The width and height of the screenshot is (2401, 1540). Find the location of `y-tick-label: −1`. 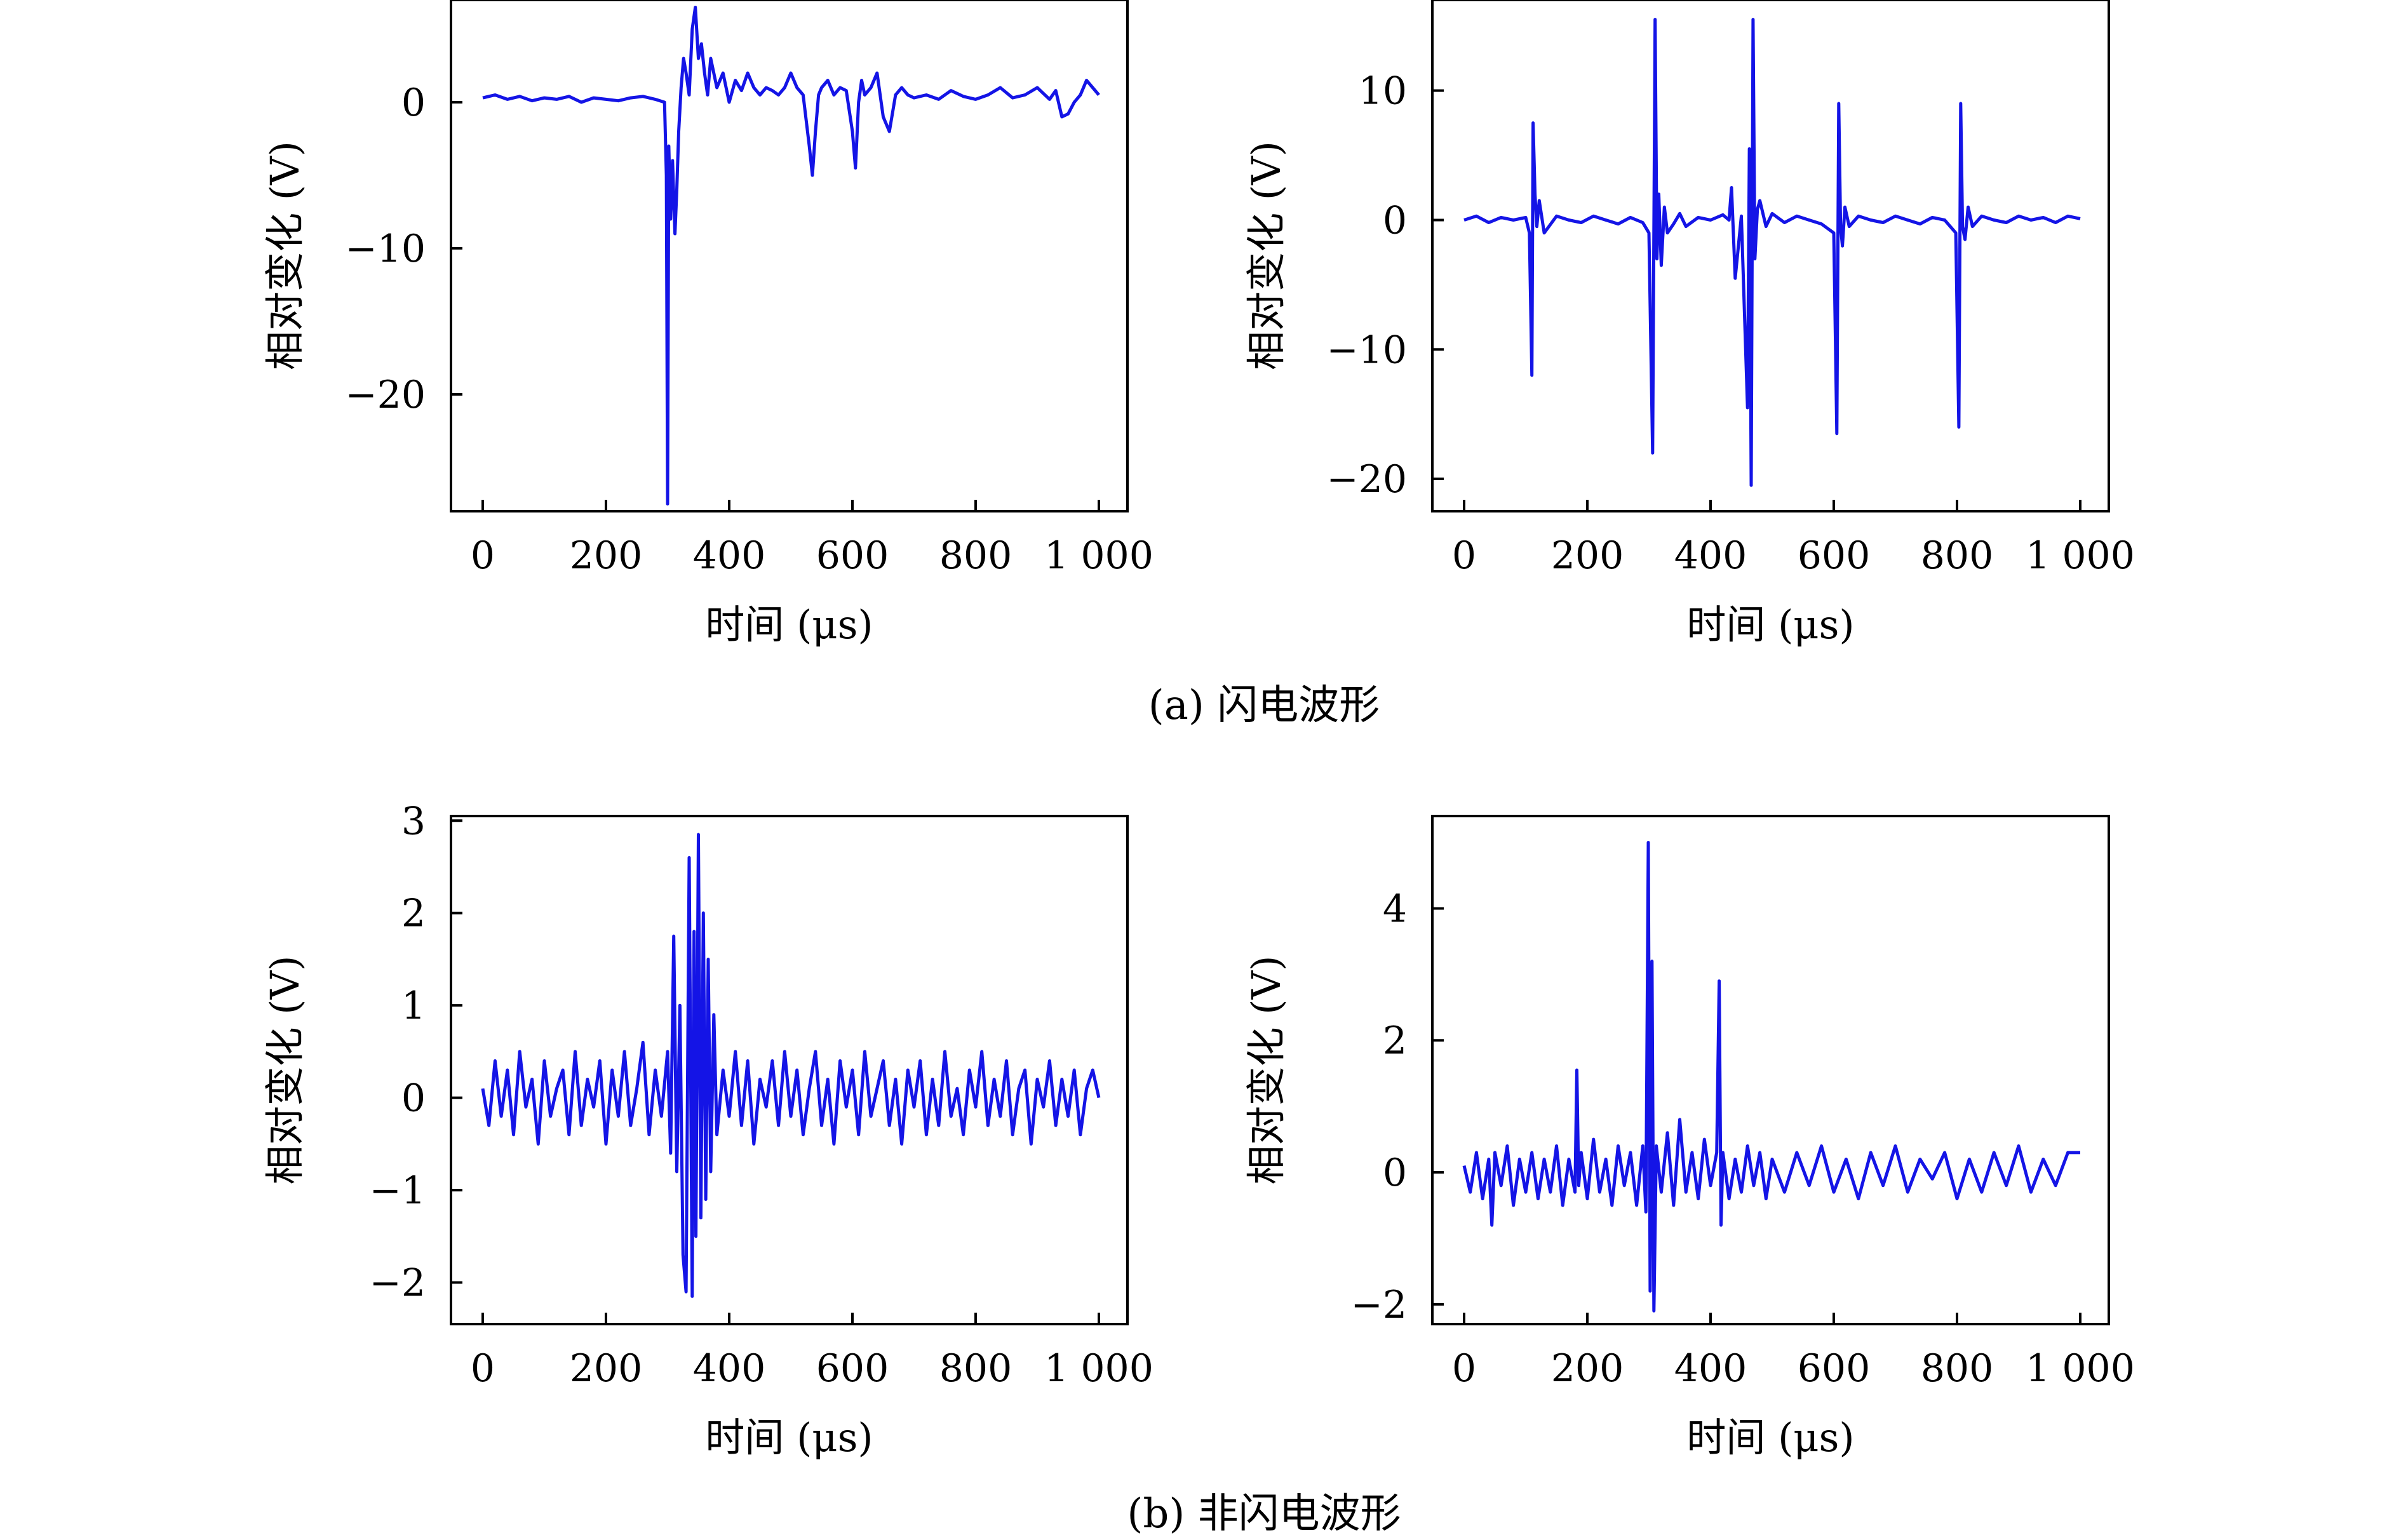

y-tick-label: −1 is located at coordinates (398, 1190).